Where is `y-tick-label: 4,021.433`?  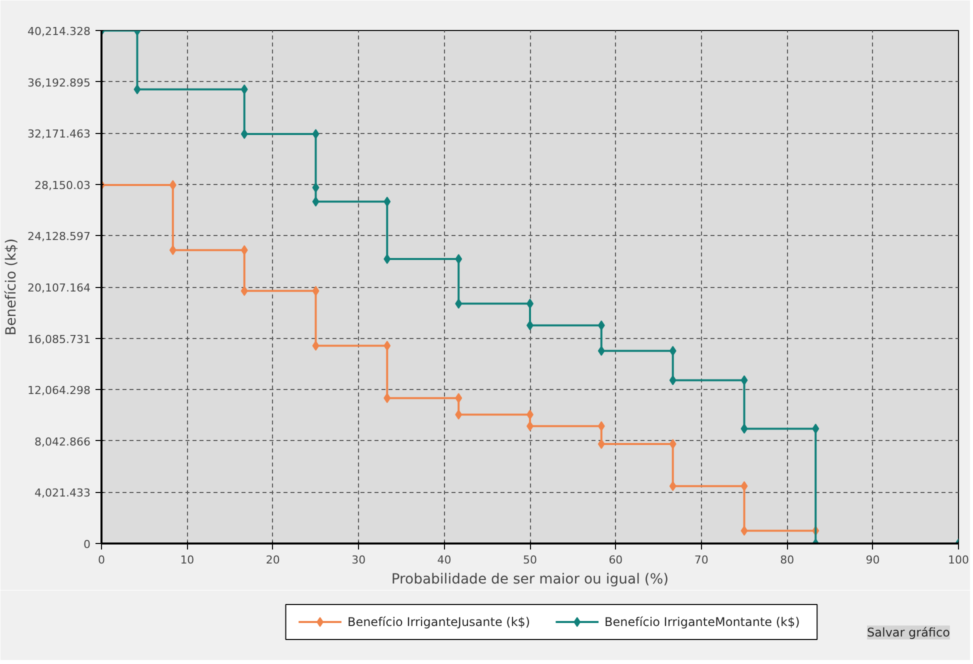 y-tick-label: 4,021.433 is located at coordinates (62, 493).